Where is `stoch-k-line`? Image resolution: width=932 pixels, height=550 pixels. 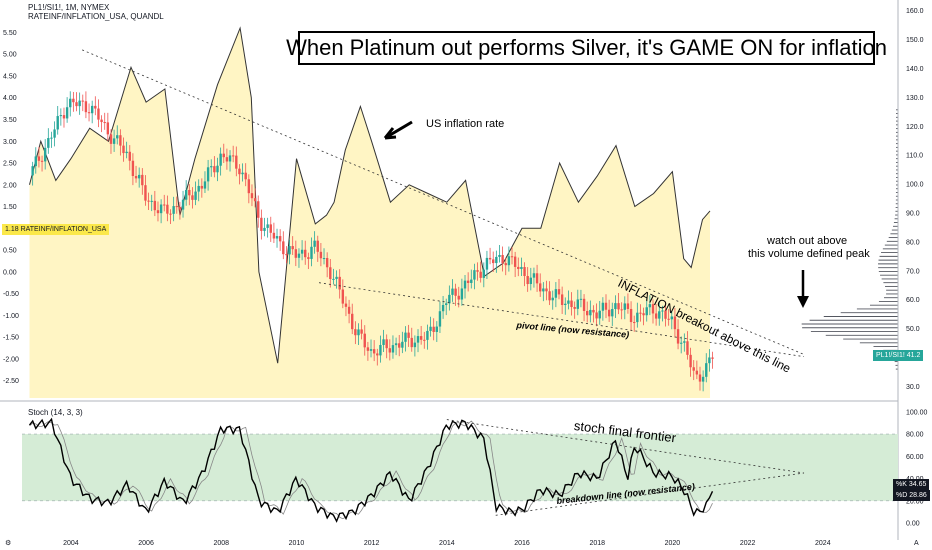
stoch-k-line is located at coordinates (371, 470).